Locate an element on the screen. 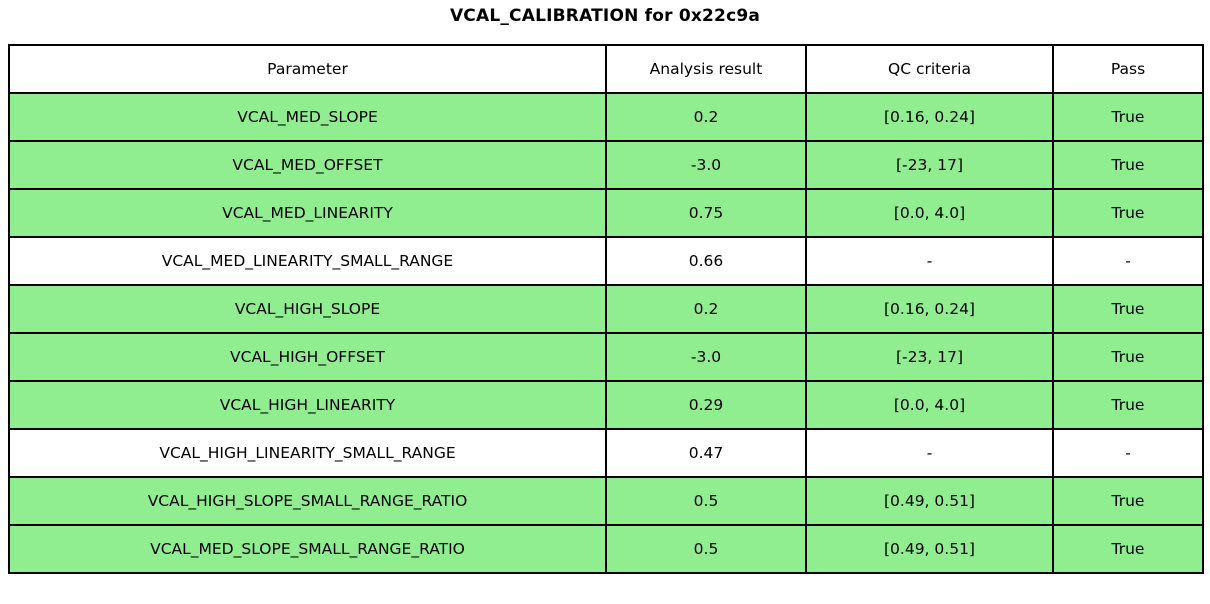 This screenshot has height=604, width=1210. param-cell: VCAL_HIGH_LINEARITY is located at coordinates (307, 405).